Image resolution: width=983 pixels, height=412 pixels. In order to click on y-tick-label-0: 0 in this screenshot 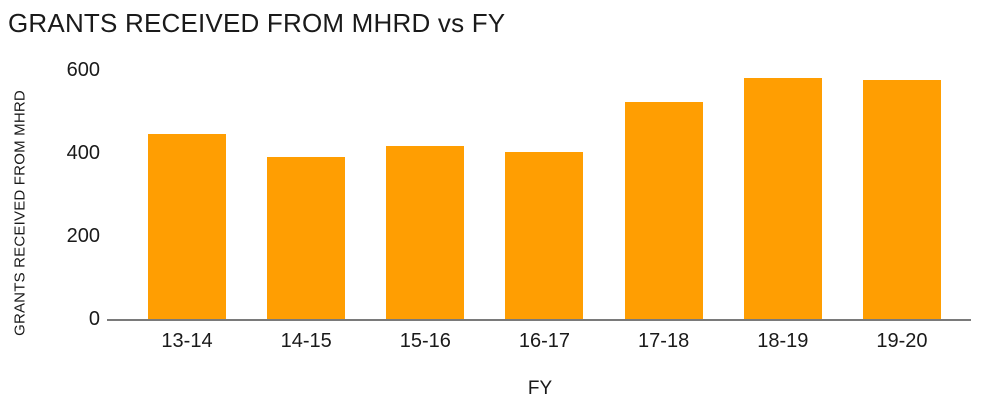, I will do `click(94, 319)`.